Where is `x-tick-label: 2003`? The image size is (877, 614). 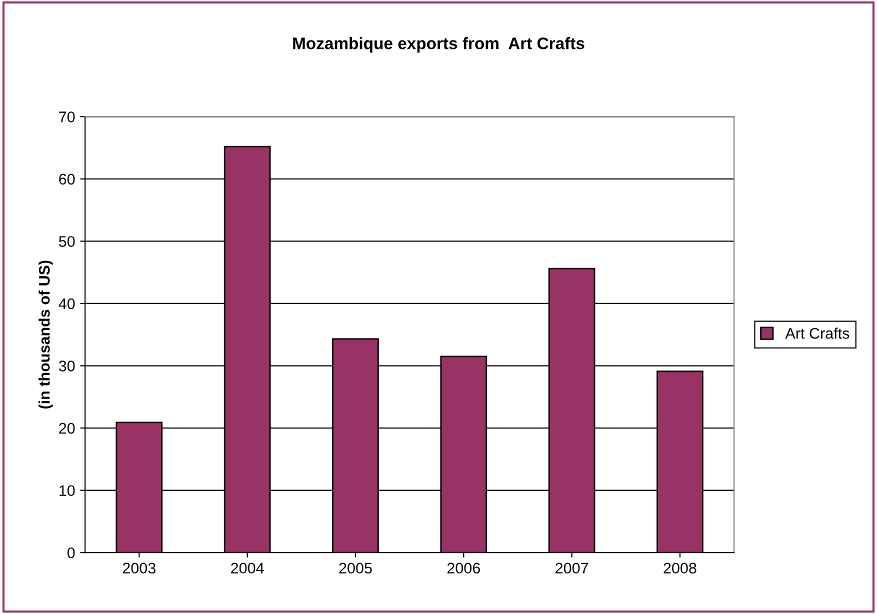 x-tick-label: 2003 is located at coordinates (139, 568).